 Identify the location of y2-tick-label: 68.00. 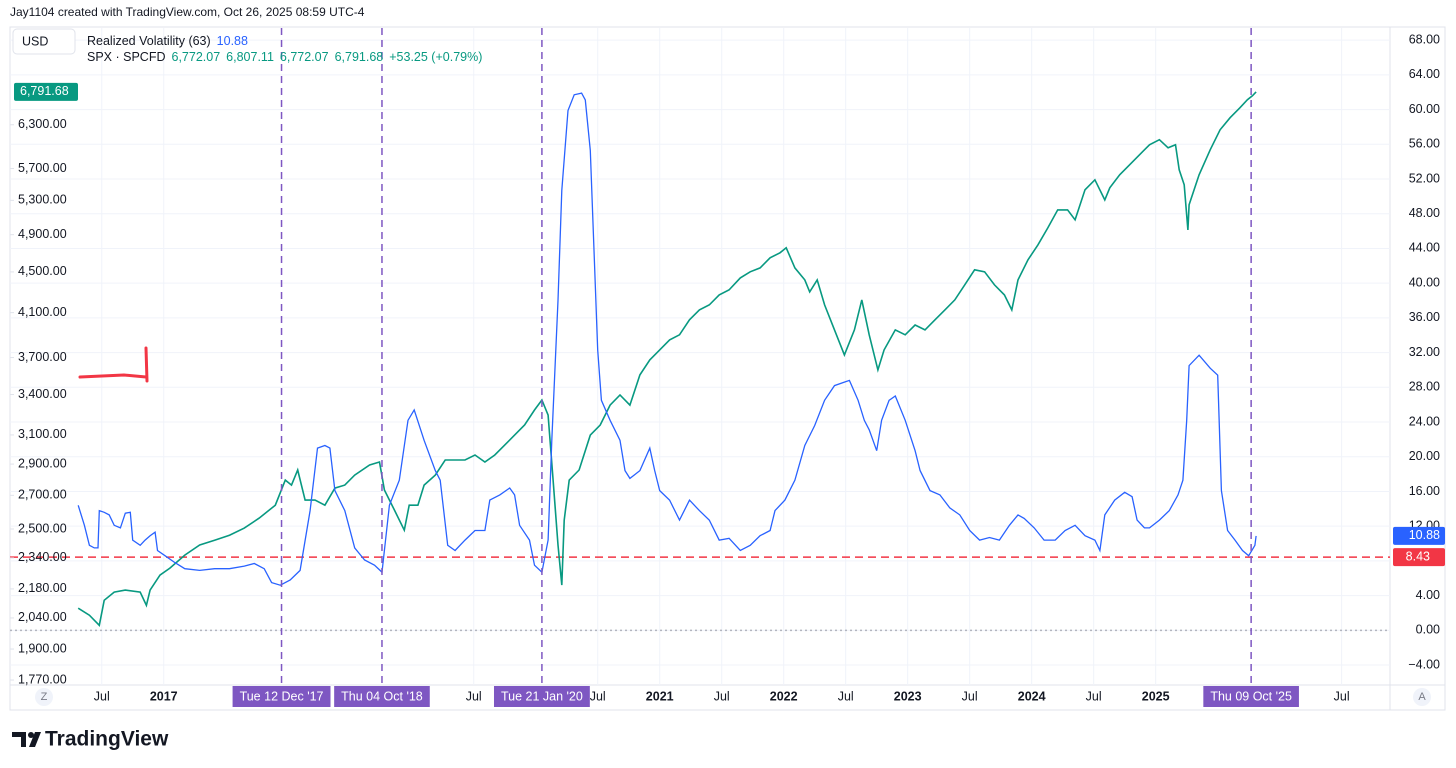
(1424, 39).